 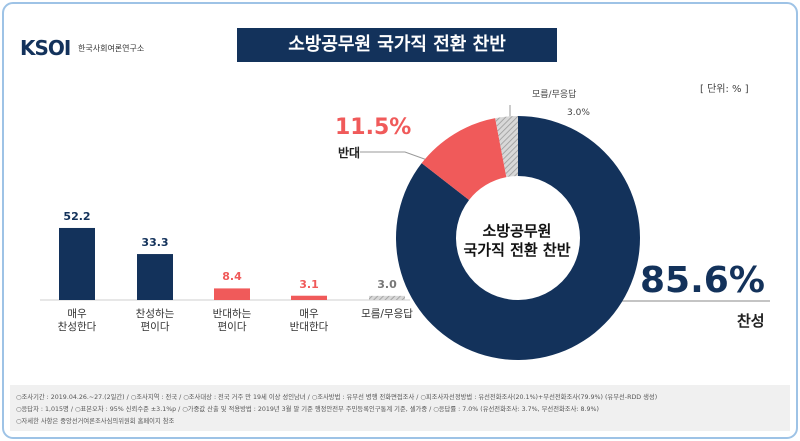 What do you see at coordinates (77, 216) in the screenshot?
I see `bar-value-label: 52.2` at bounding box center [77, 216].